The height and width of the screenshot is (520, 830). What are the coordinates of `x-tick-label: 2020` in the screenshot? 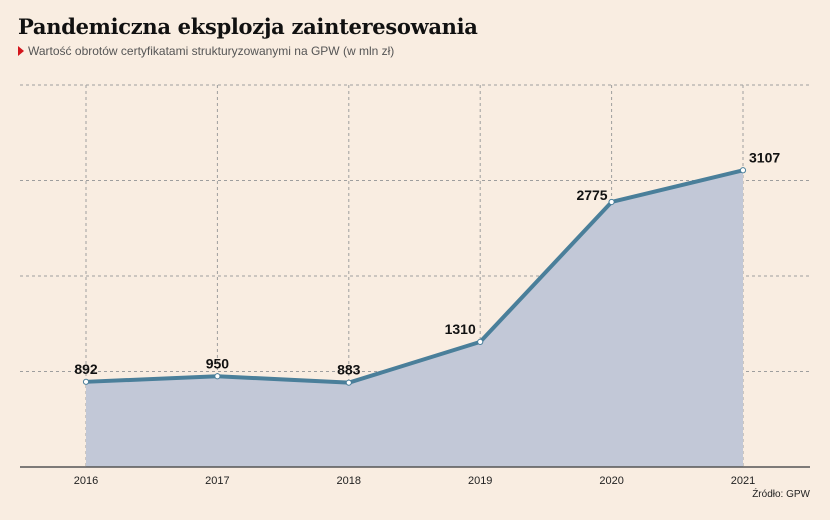 It's located at (611, 481).